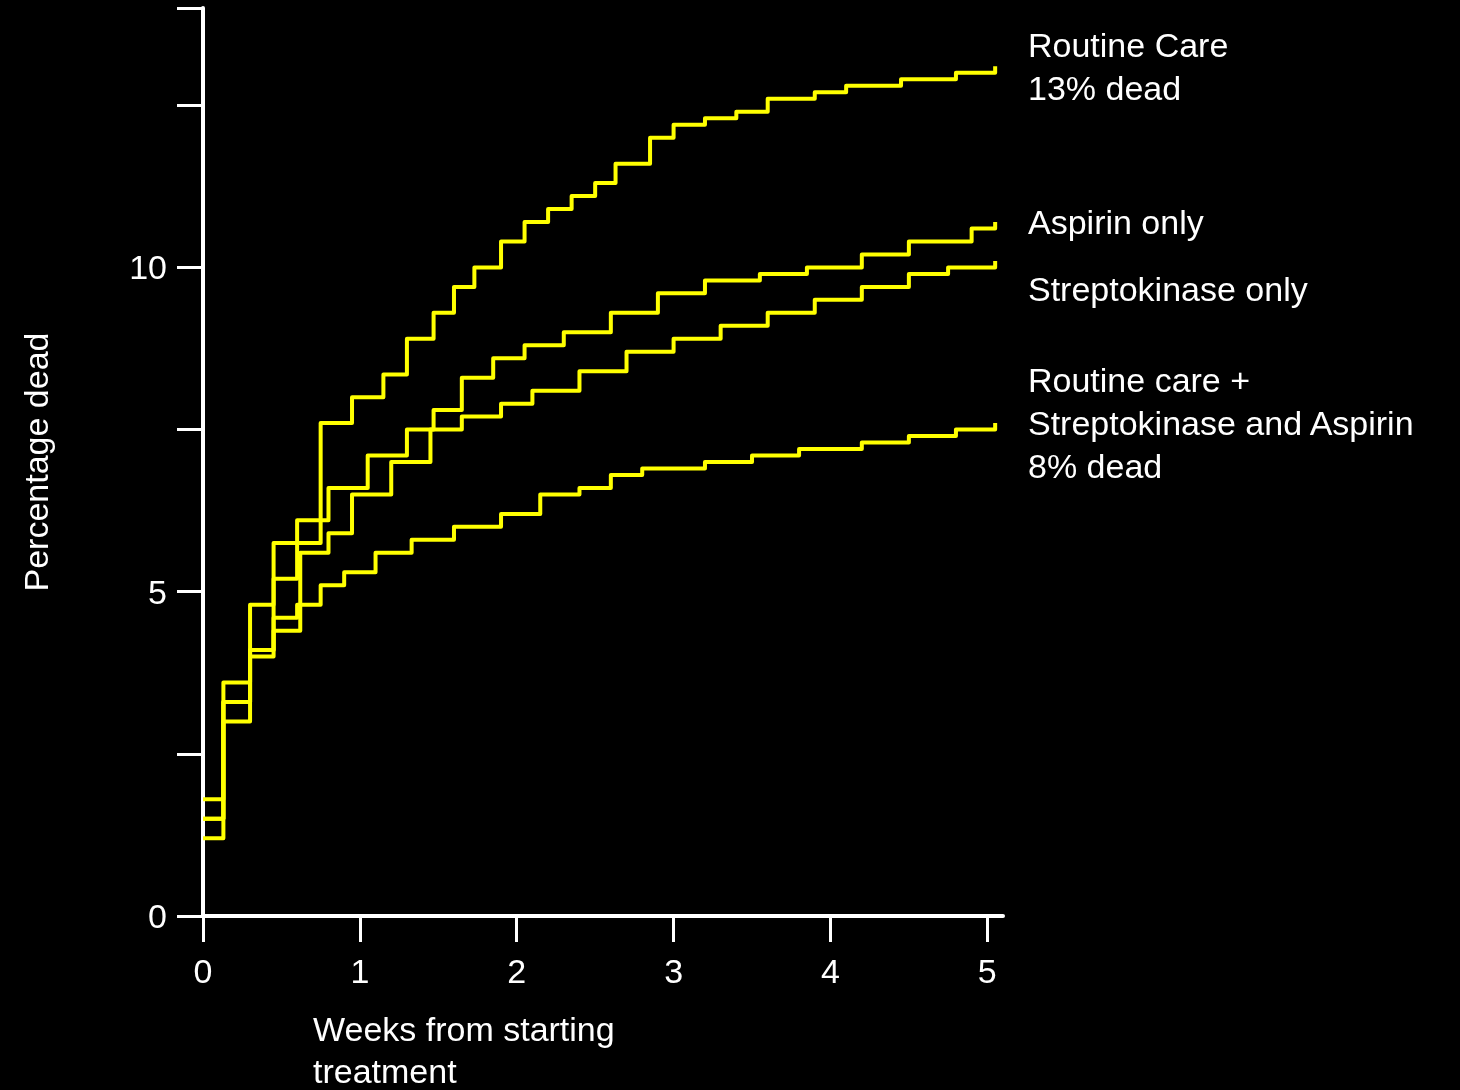 This screenshot has height=1090, width=1460. I want to click on series-label: Aspirin only, so click(1116, 222).